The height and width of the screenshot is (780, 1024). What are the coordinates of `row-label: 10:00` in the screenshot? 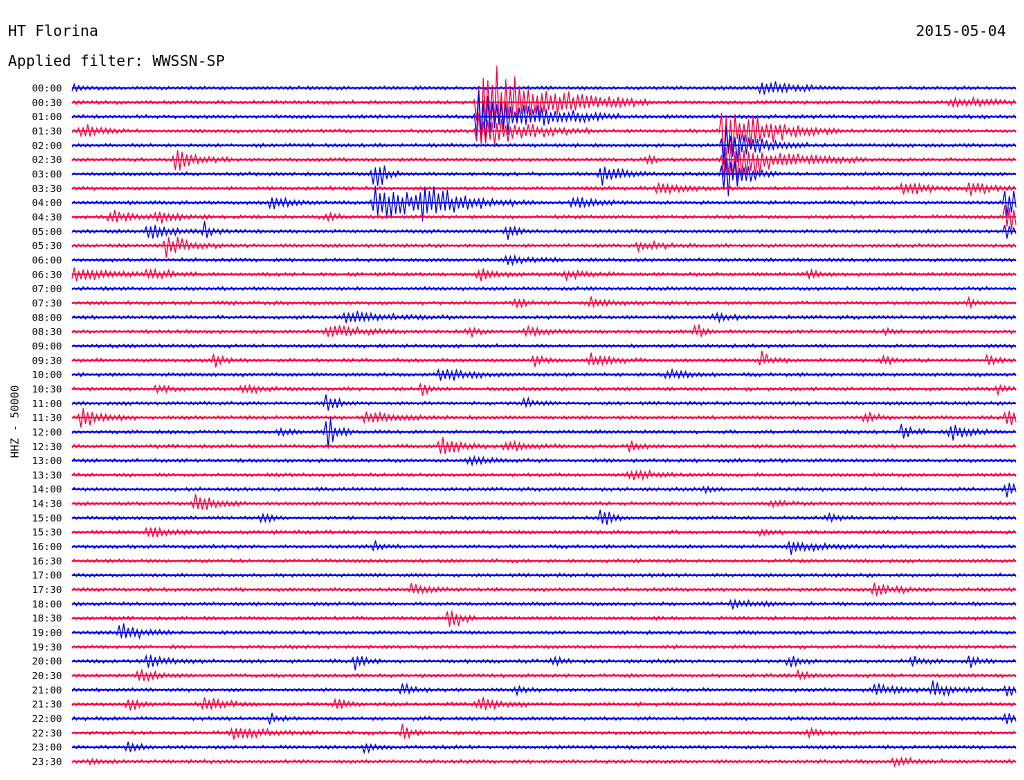 It's located at (47, 375).